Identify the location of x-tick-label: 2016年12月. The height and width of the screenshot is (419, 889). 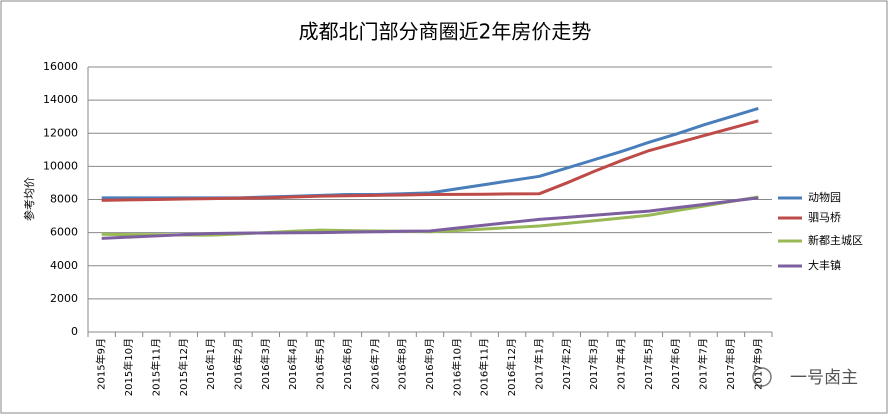
(511, 367).